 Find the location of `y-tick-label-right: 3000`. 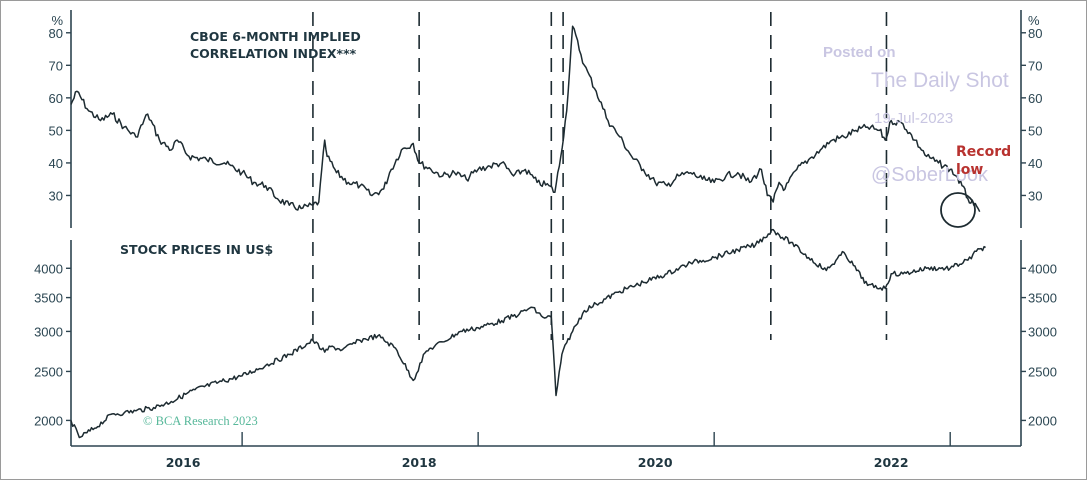

y-tick-label-right: 3000 is located at coordinates (1042, 331).